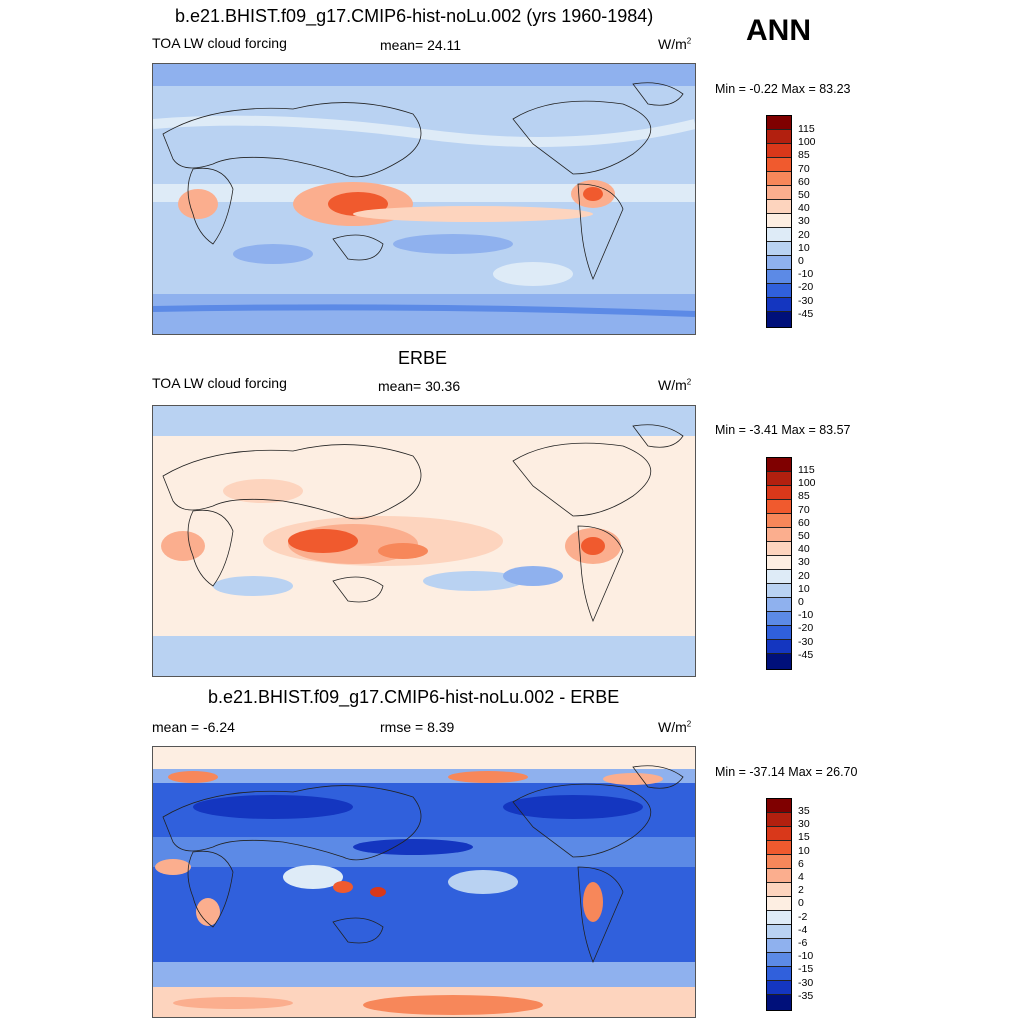 This screenshot has height=1024, width=1024. What do you see at coordinates (779, 904) in the screenshot?
I see `panel3-colorbar` at bounding box center [779, 904].